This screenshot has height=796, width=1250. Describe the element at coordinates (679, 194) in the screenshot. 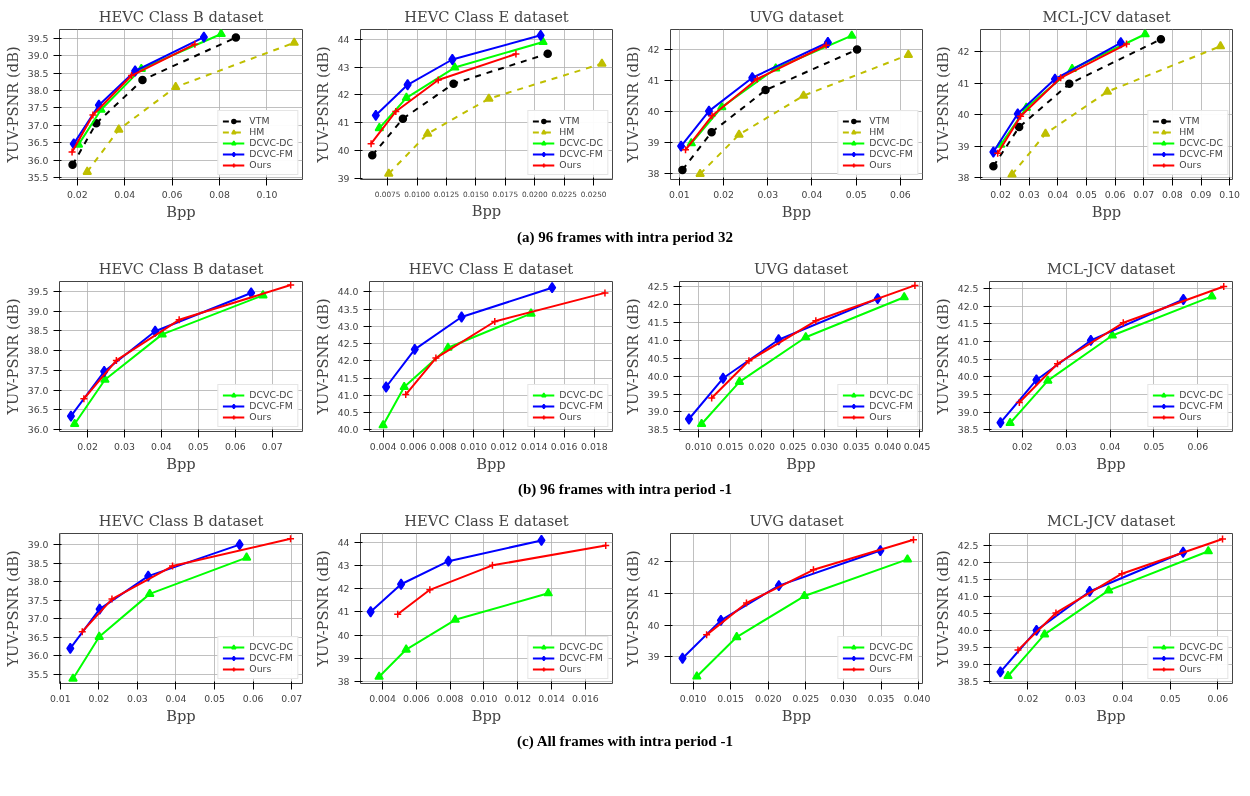

I see `x-tick-label: 0.01` at that location.